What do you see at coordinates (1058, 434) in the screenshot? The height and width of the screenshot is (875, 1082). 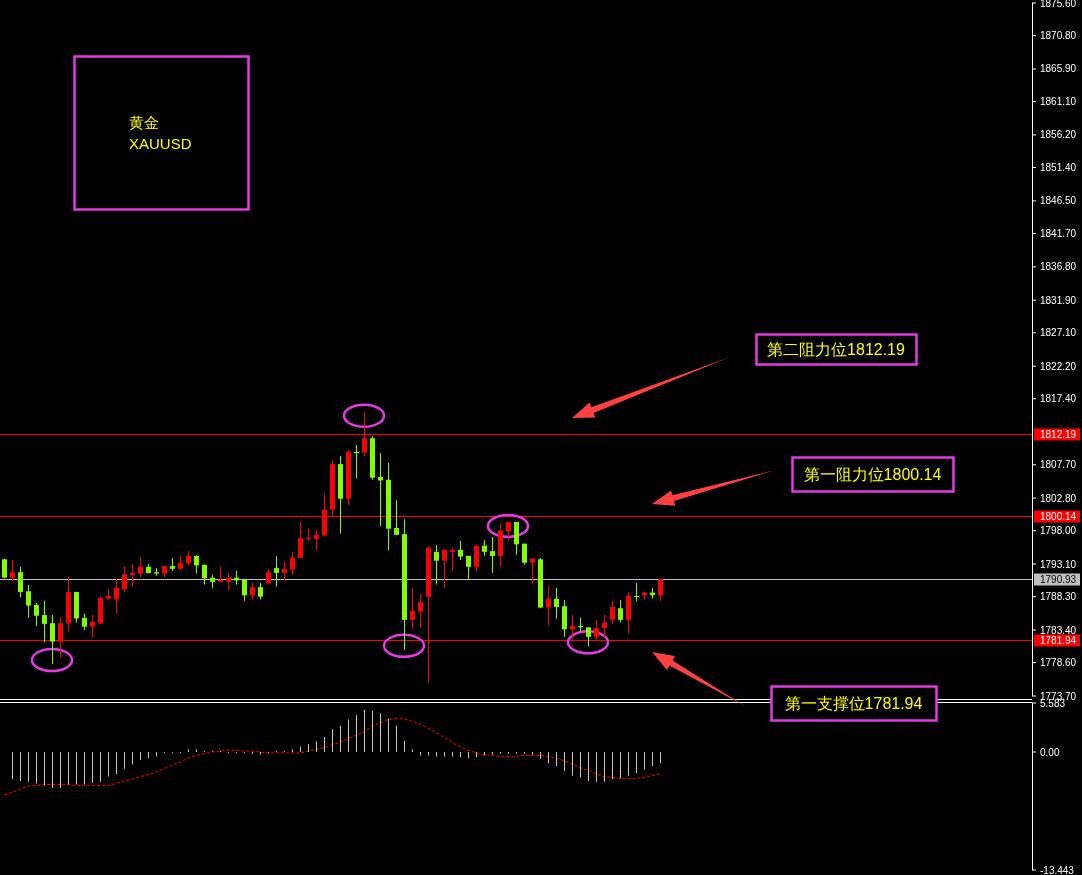 I see `ref-line-label: 1812.19` at bounding box center [1058, 434].